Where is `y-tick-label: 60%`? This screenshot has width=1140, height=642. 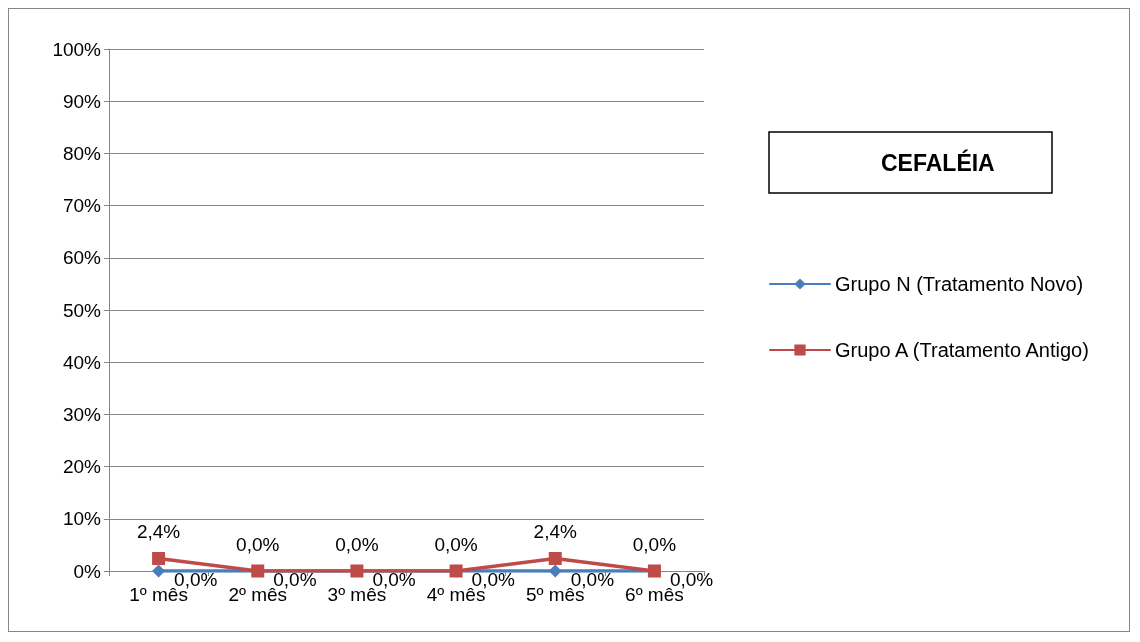 y-tick-label: 60% is located at coordinates (82, 258).